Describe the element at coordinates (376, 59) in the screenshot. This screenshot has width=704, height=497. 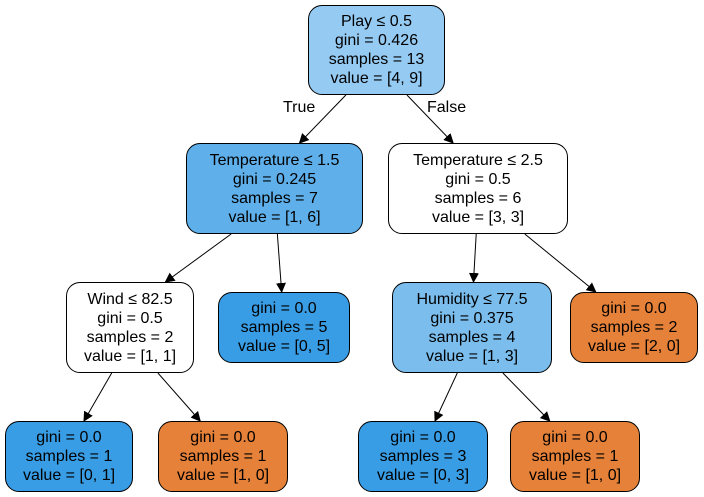
I see `node-samples: samples = 13` at that location.